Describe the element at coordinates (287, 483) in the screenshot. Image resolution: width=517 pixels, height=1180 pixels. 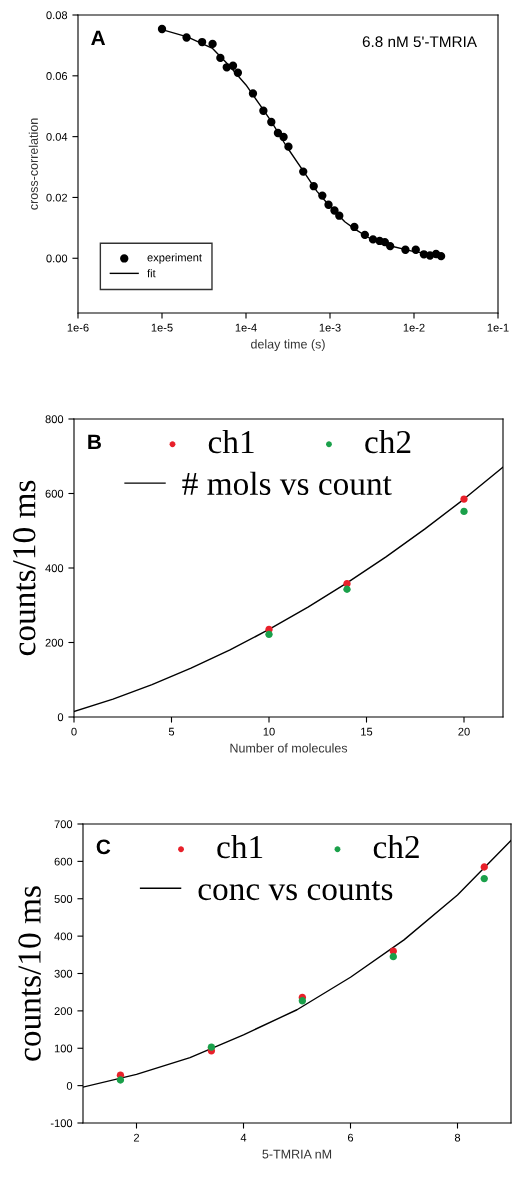
I see `legend-label: # mols vs count` at that location.